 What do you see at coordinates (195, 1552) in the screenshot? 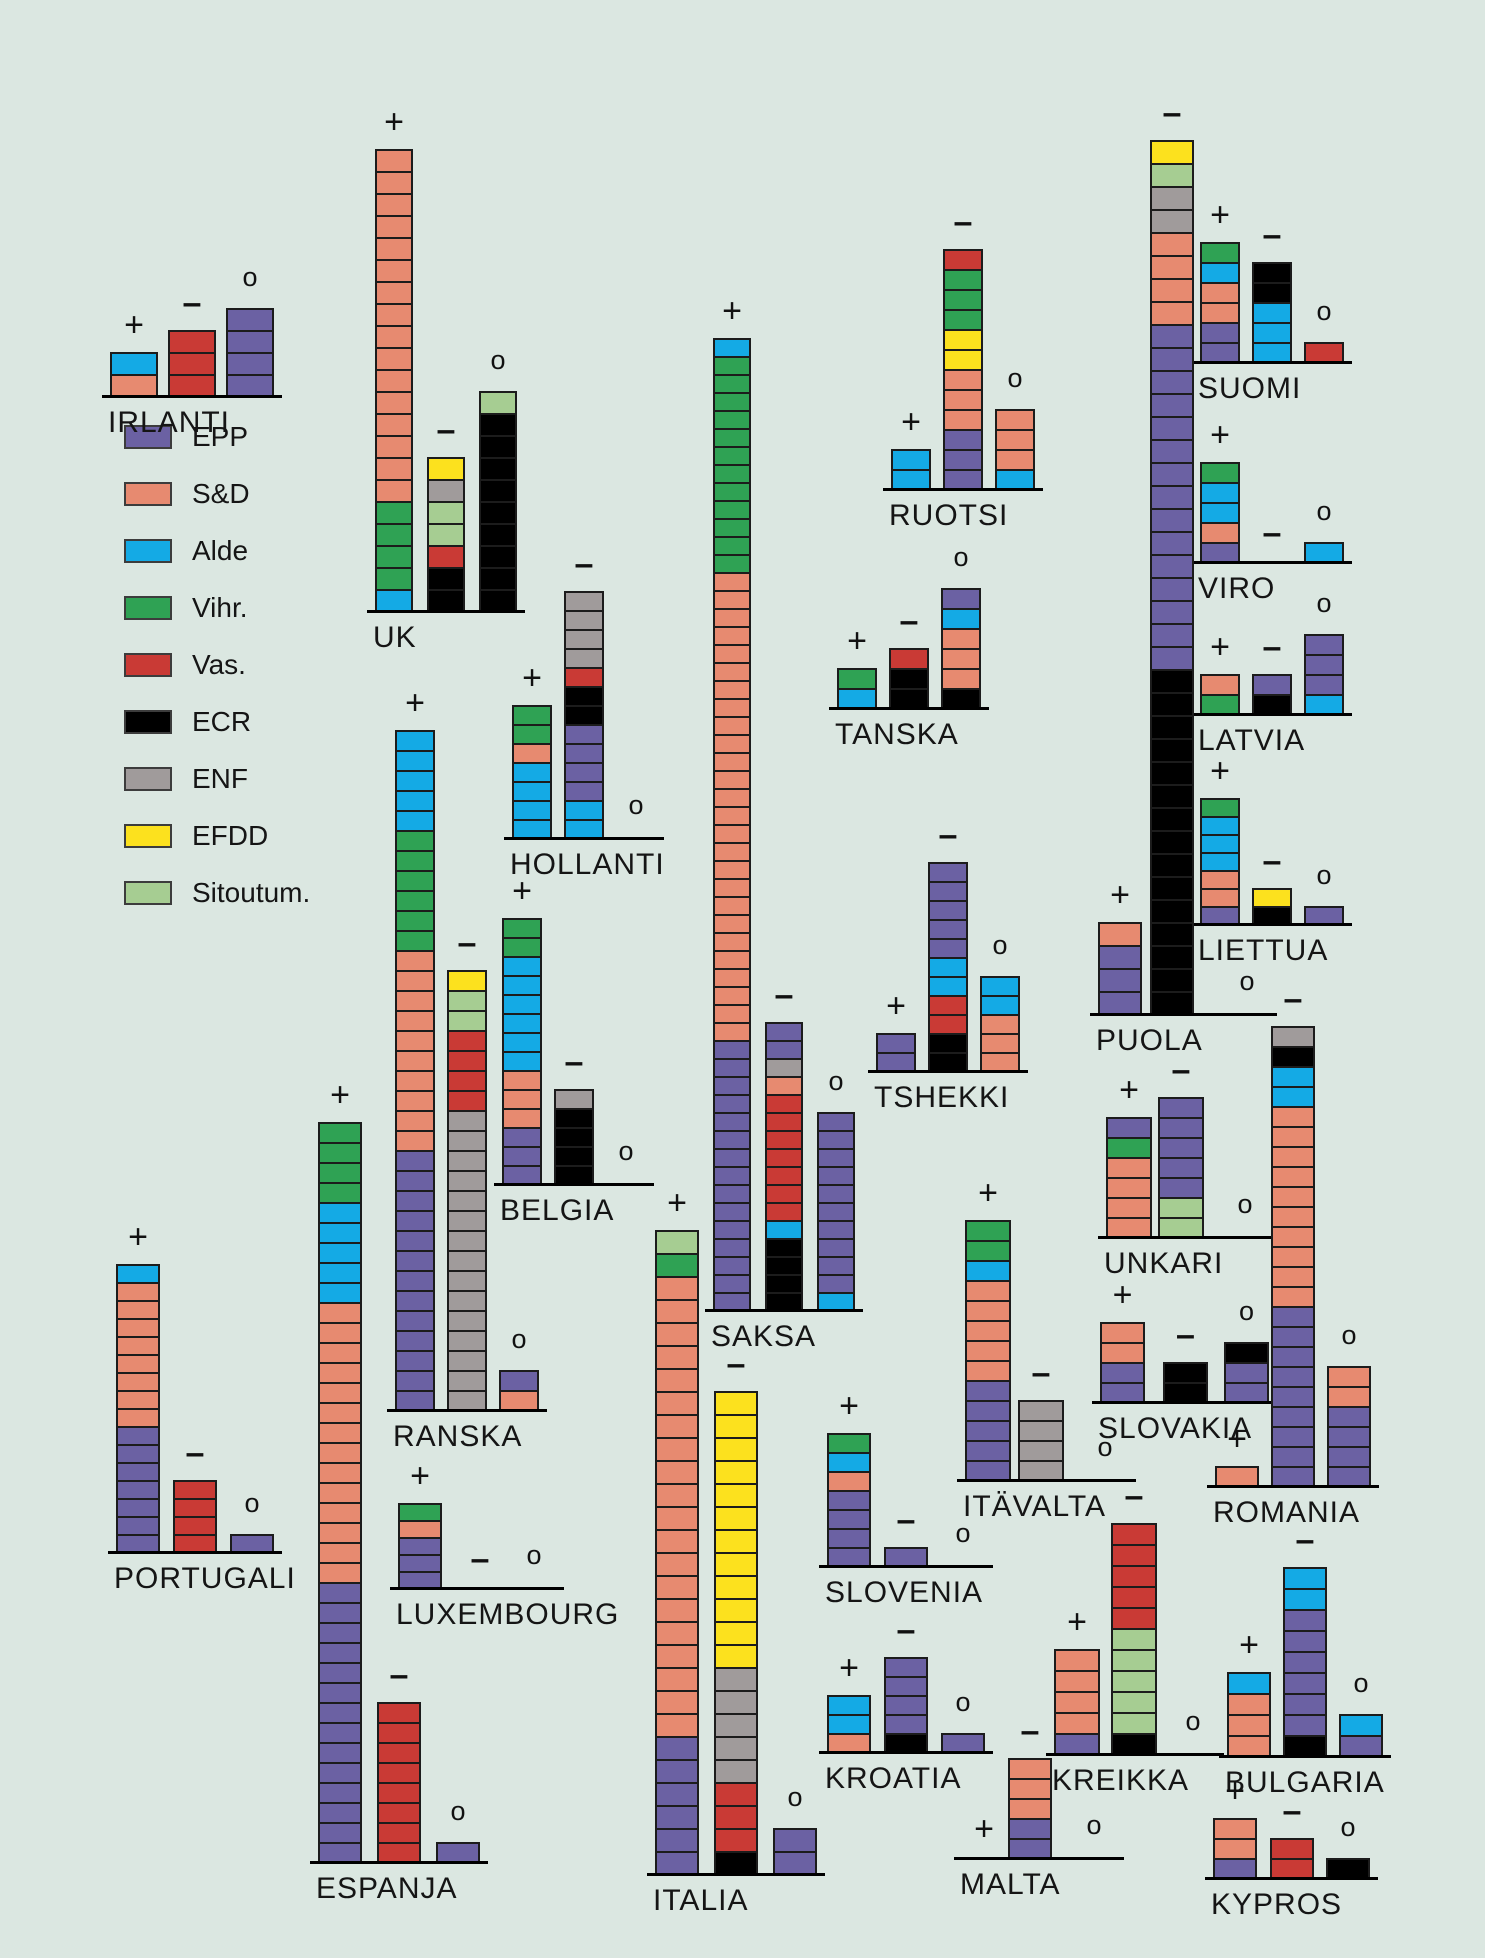
I see `axis-portugali` at bounding box center [195, 1552].